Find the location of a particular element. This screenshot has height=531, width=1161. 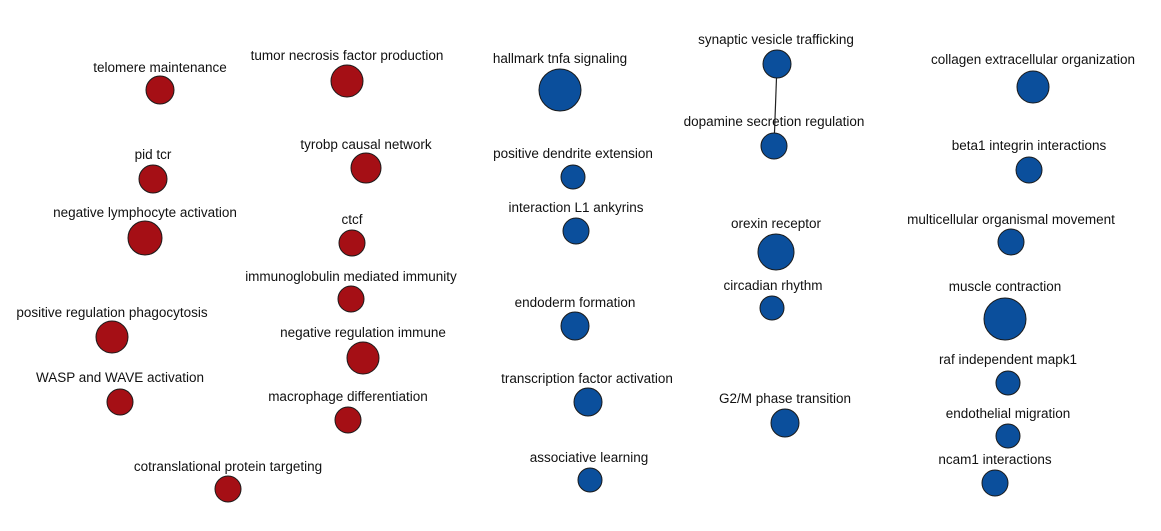

node-tyrobp-causal-network is located at coordinates (366, 168).